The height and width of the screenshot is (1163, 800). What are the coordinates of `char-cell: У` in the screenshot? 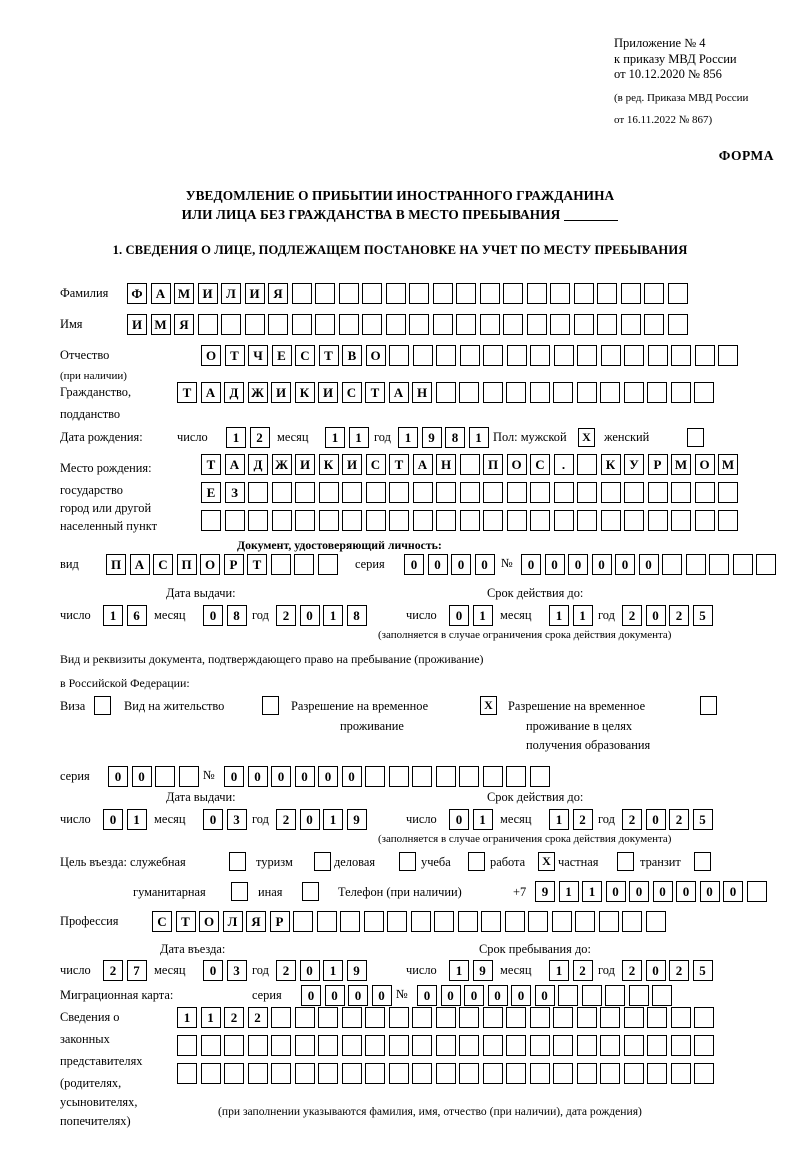 It's located at (634, 464).